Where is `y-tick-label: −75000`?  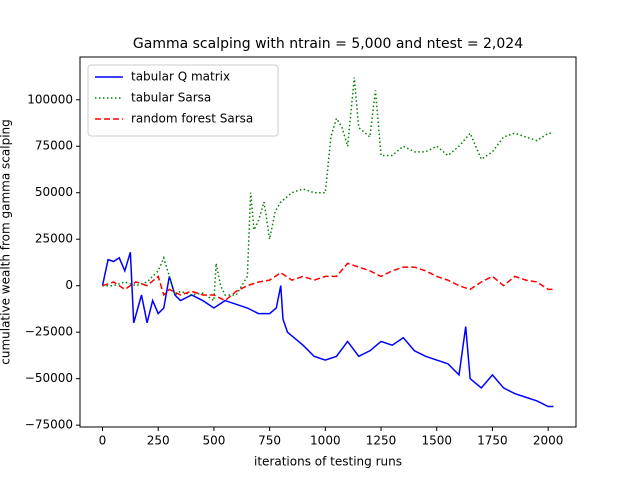 y-tick-label: −75000 is located at coordinates (49, 425).